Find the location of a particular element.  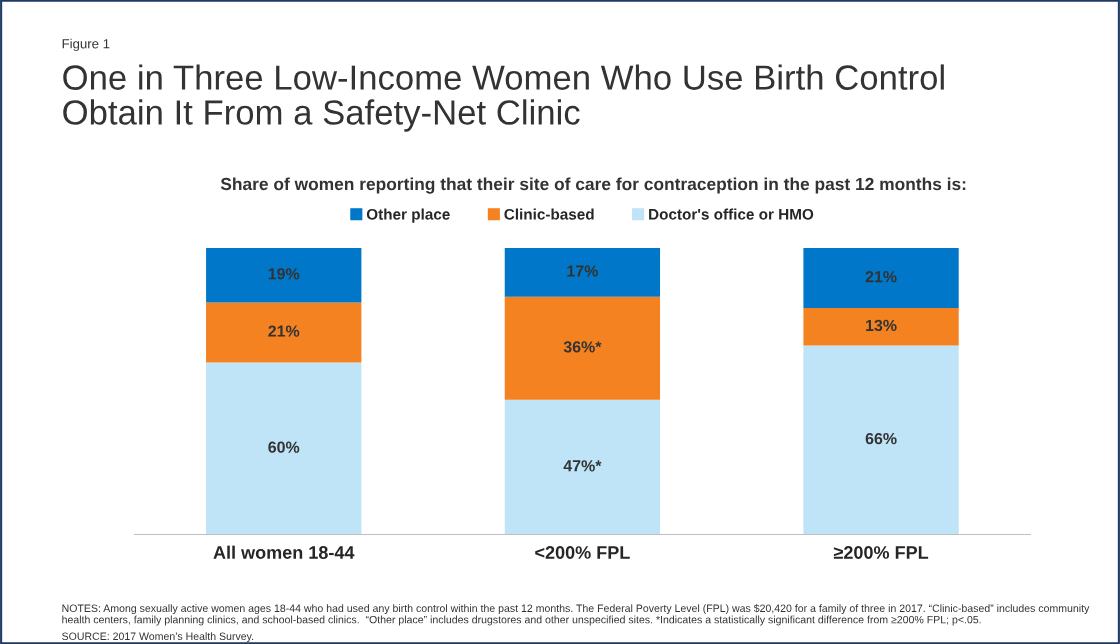

caption: Figure 1 is located at coordinates (86, 45).